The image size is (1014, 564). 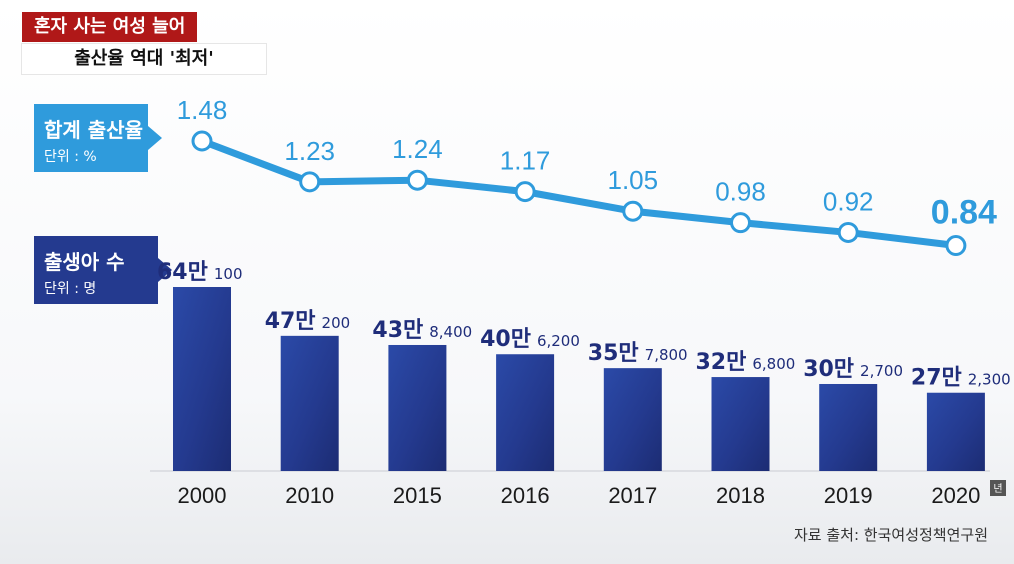 What do you see at coordinates (144, 59) in the screenshot?
I see `headline-subtitle: 출산율 역대 '최저'` at bounding box center [144, 59].